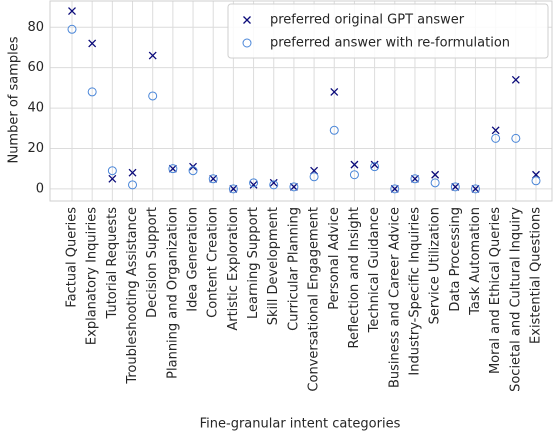  Describe the element at coordinates (293, 269) in the screenshot. I see `x-tick-label: Curricular Planning` at that location.